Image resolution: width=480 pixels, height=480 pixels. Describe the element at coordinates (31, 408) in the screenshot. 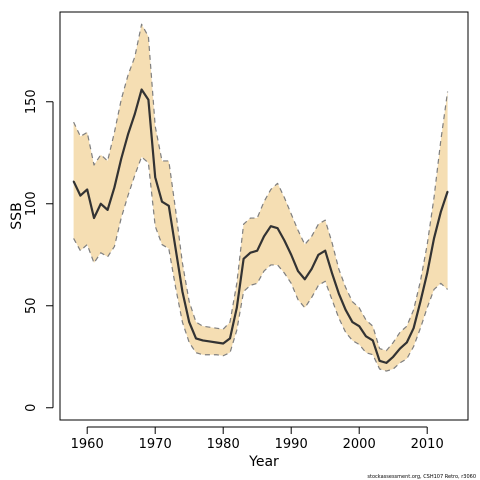

I see `y-tick-label: 0` at that location.